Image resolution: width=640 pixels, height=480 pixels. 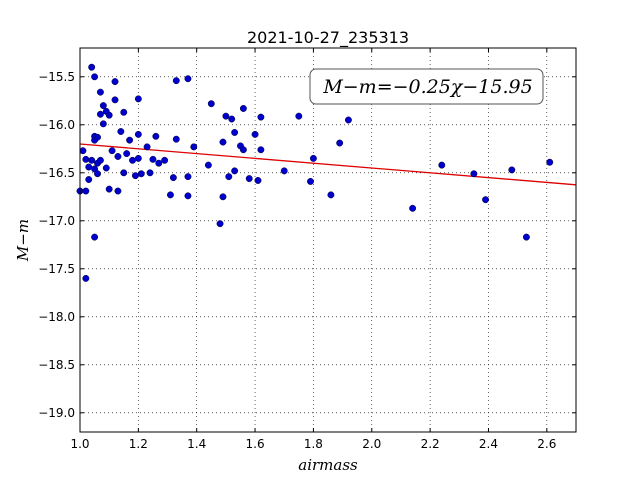 I want to click on annotation-text: M−m=−0.25χ−15.95, so click(x=427, y=87).